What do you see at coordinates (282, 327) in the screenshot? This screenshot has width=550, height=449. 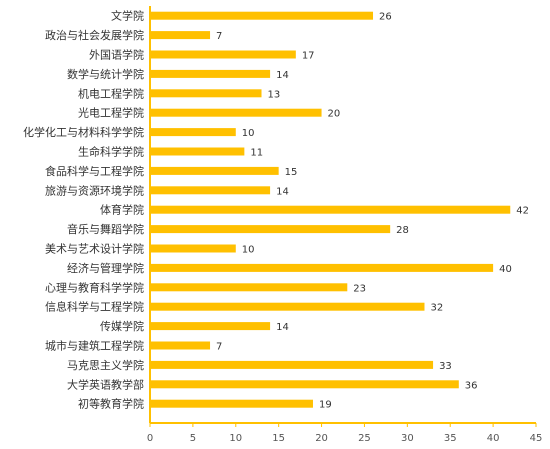 I see `data-label-16: 14` at bounding box center [282, 327].